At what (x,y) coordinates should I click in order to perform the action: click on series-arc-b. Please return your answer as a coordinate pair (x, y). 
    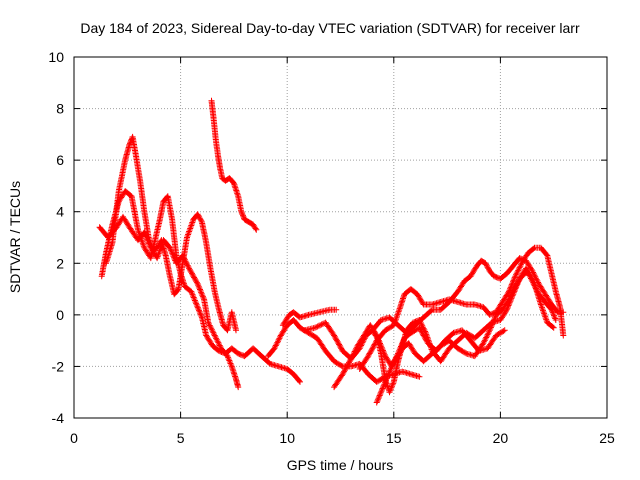
    Looking at the image, I should click on (200, 286).